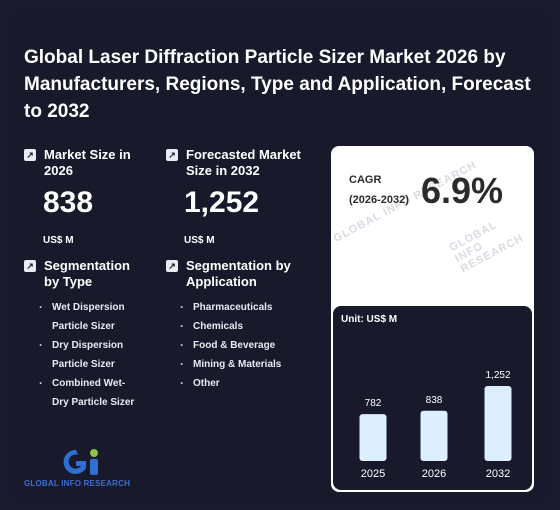  I want to click on list-item: Pharmaceuticals, so click(247, 307).